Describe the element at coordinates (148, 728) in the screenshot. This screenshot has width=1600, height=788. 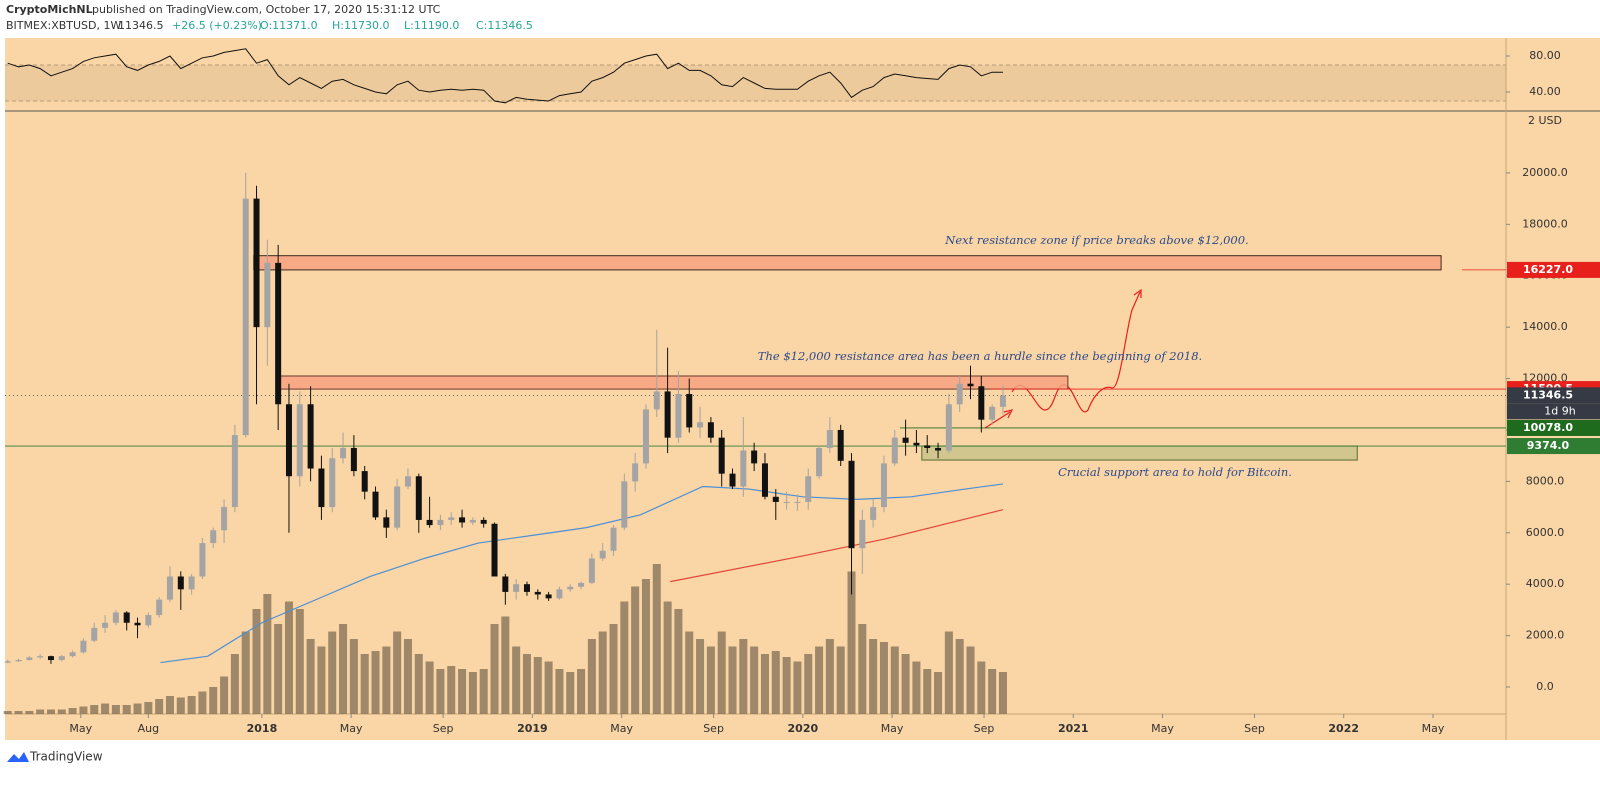
I see `x-tick-label: Aug` at that location.